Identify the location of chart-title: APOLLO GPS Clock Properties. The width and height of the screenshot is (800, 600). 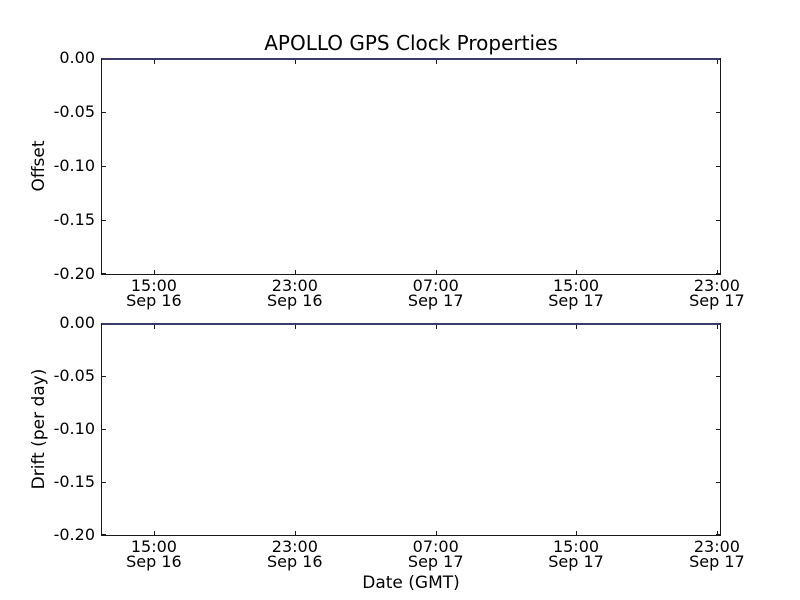
(411, 43).